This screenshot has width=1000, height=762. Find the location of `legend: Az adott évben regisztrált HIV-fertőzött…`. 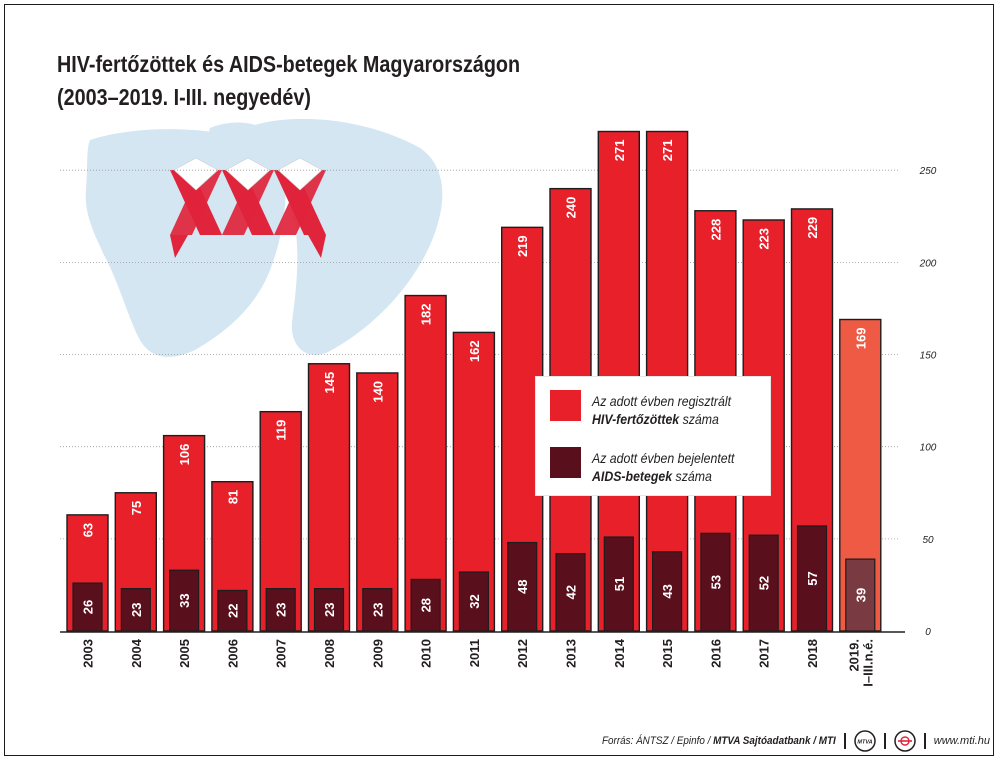

legend: Az adott évben regisztrált HIV-fertőzött… is located at coordinates (653, 436).